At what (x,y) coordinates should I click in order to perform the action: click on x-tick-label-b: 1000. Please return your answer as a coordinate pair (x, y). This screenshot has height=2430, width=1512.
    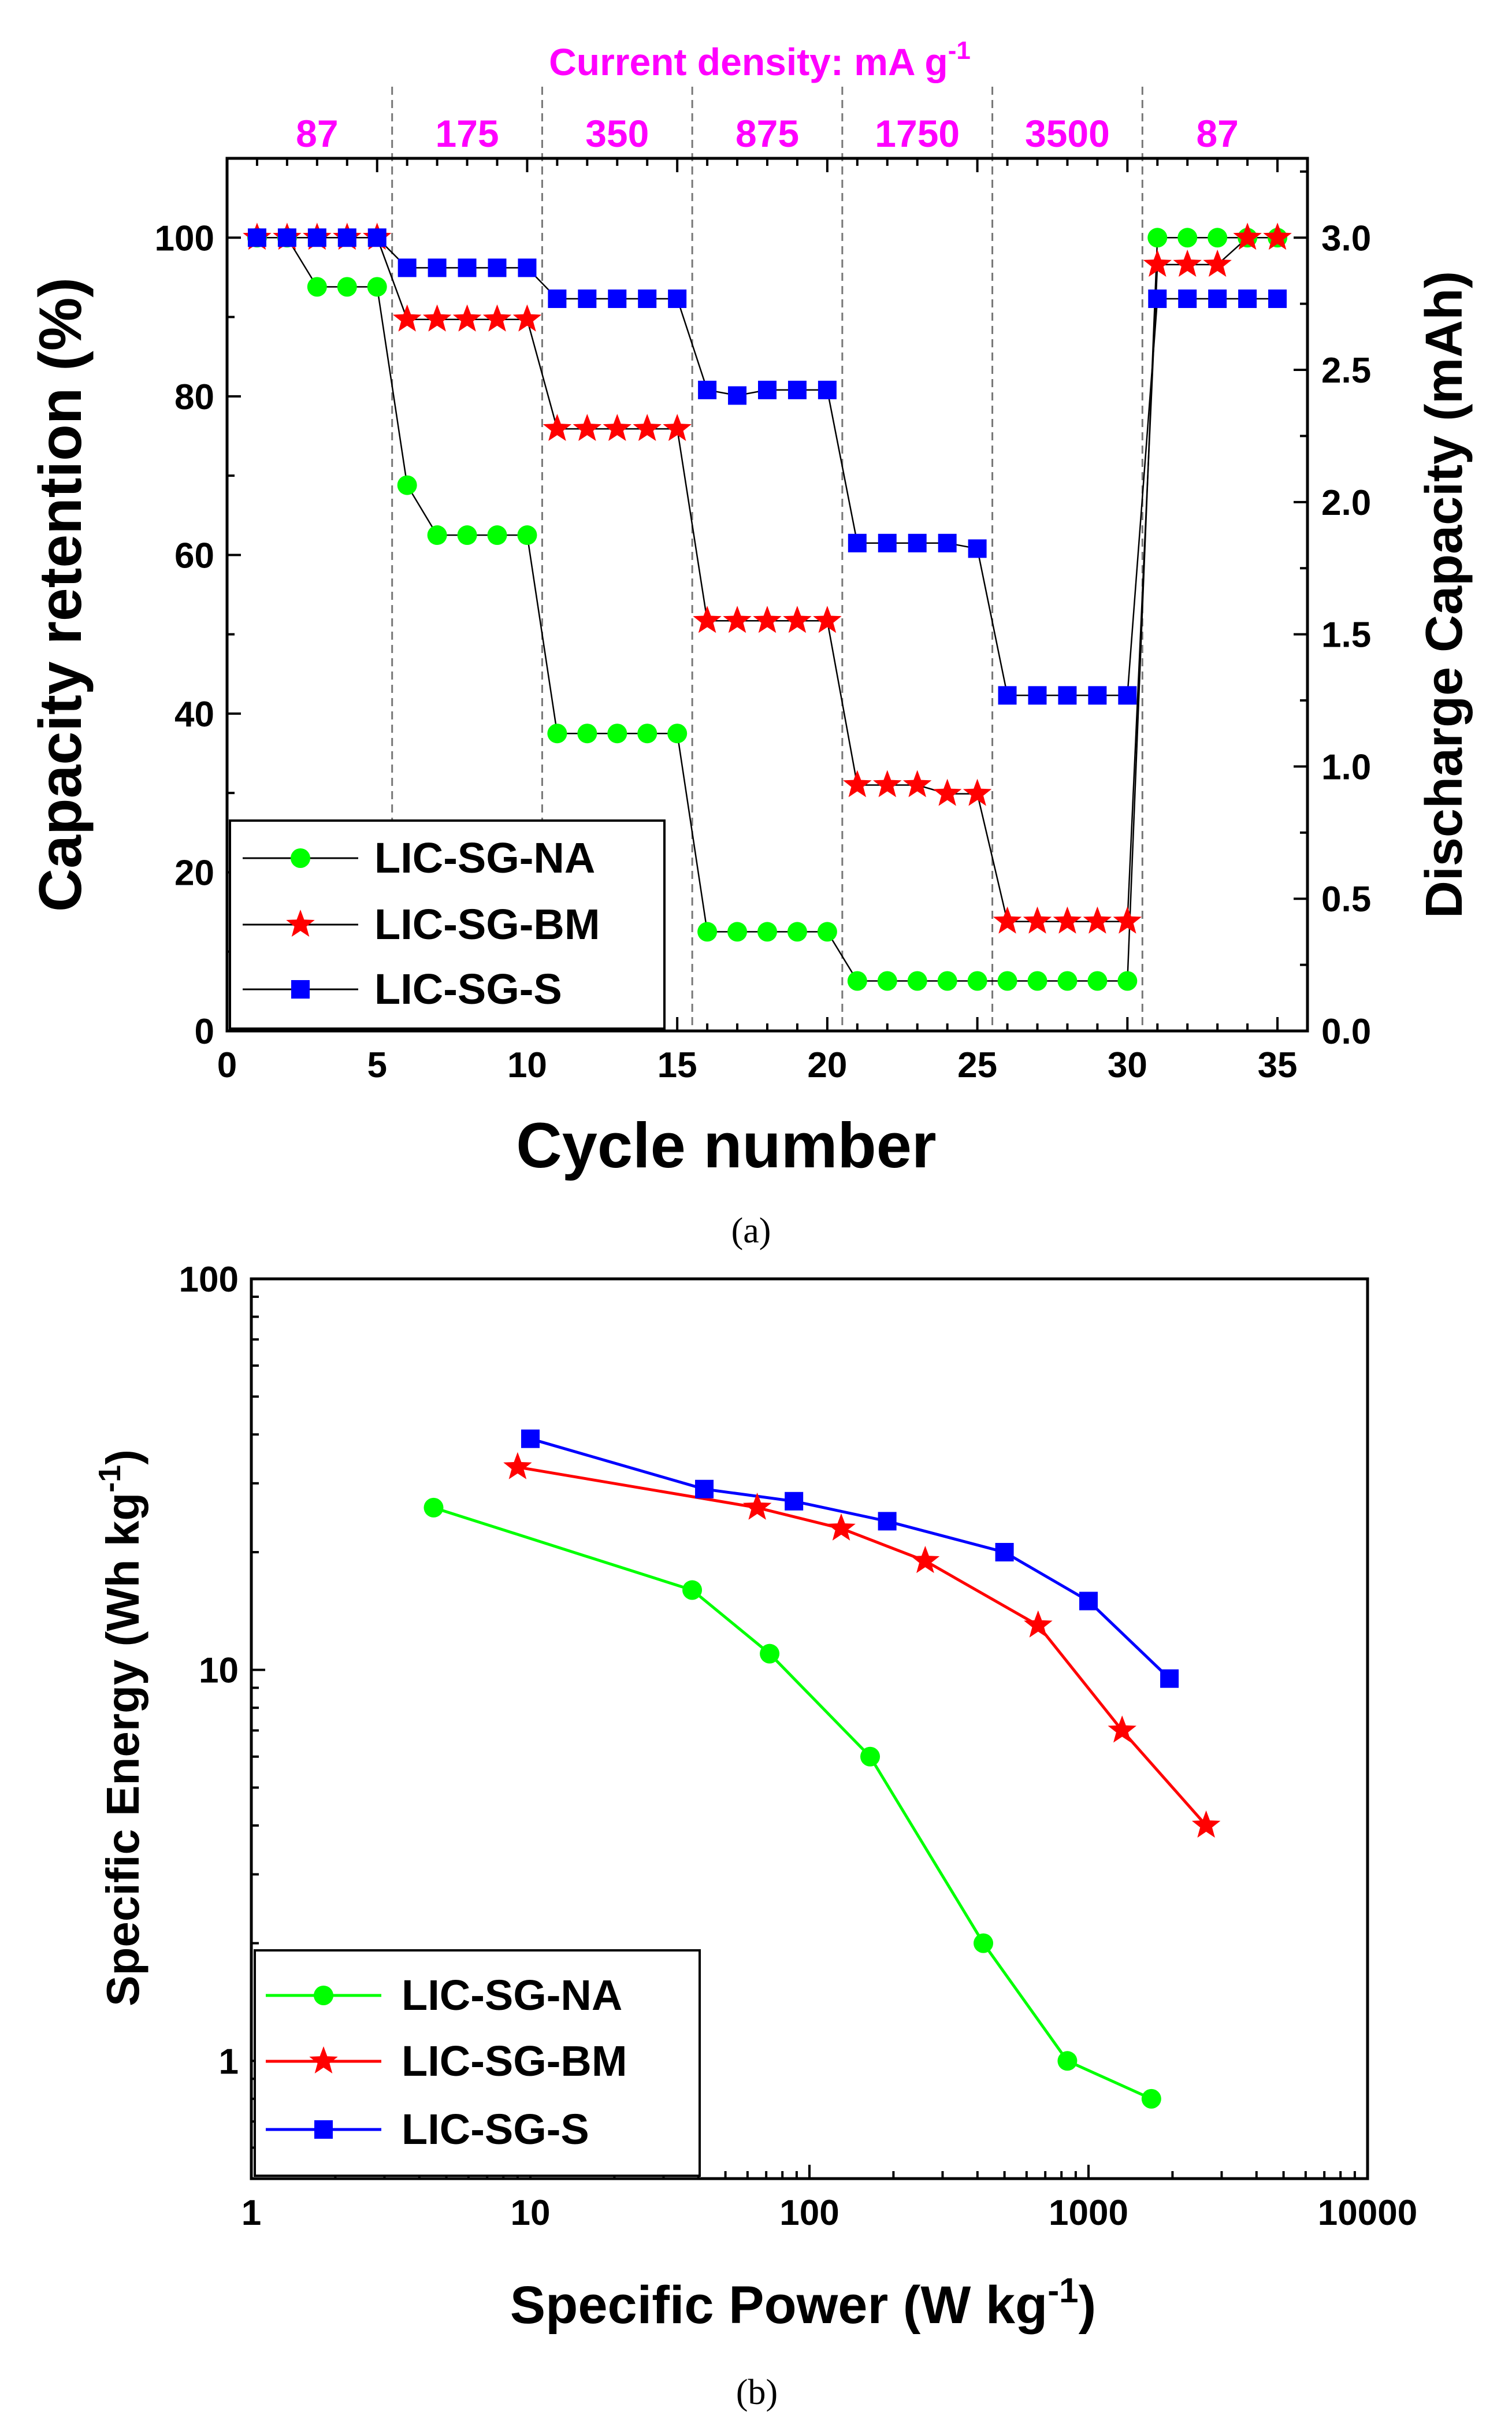
    Looking at the image, I should click on (1088, 2213).